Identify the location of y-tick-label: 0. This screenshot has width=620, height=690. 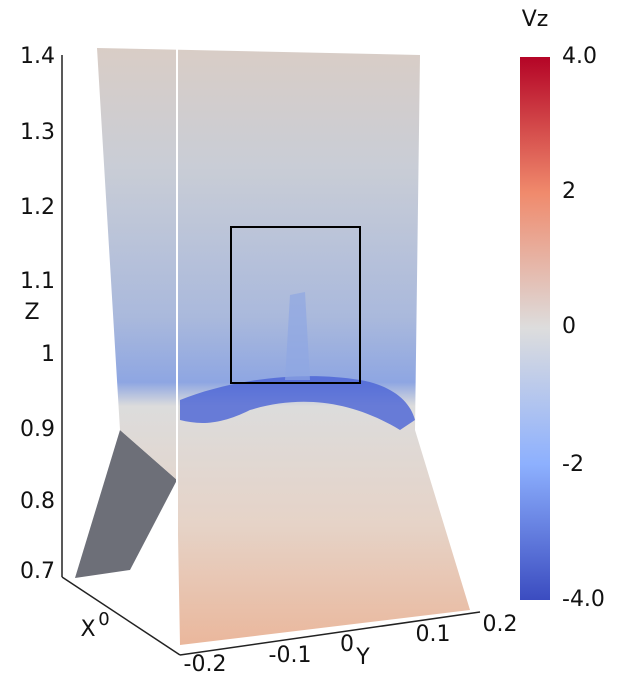
(347, 644).